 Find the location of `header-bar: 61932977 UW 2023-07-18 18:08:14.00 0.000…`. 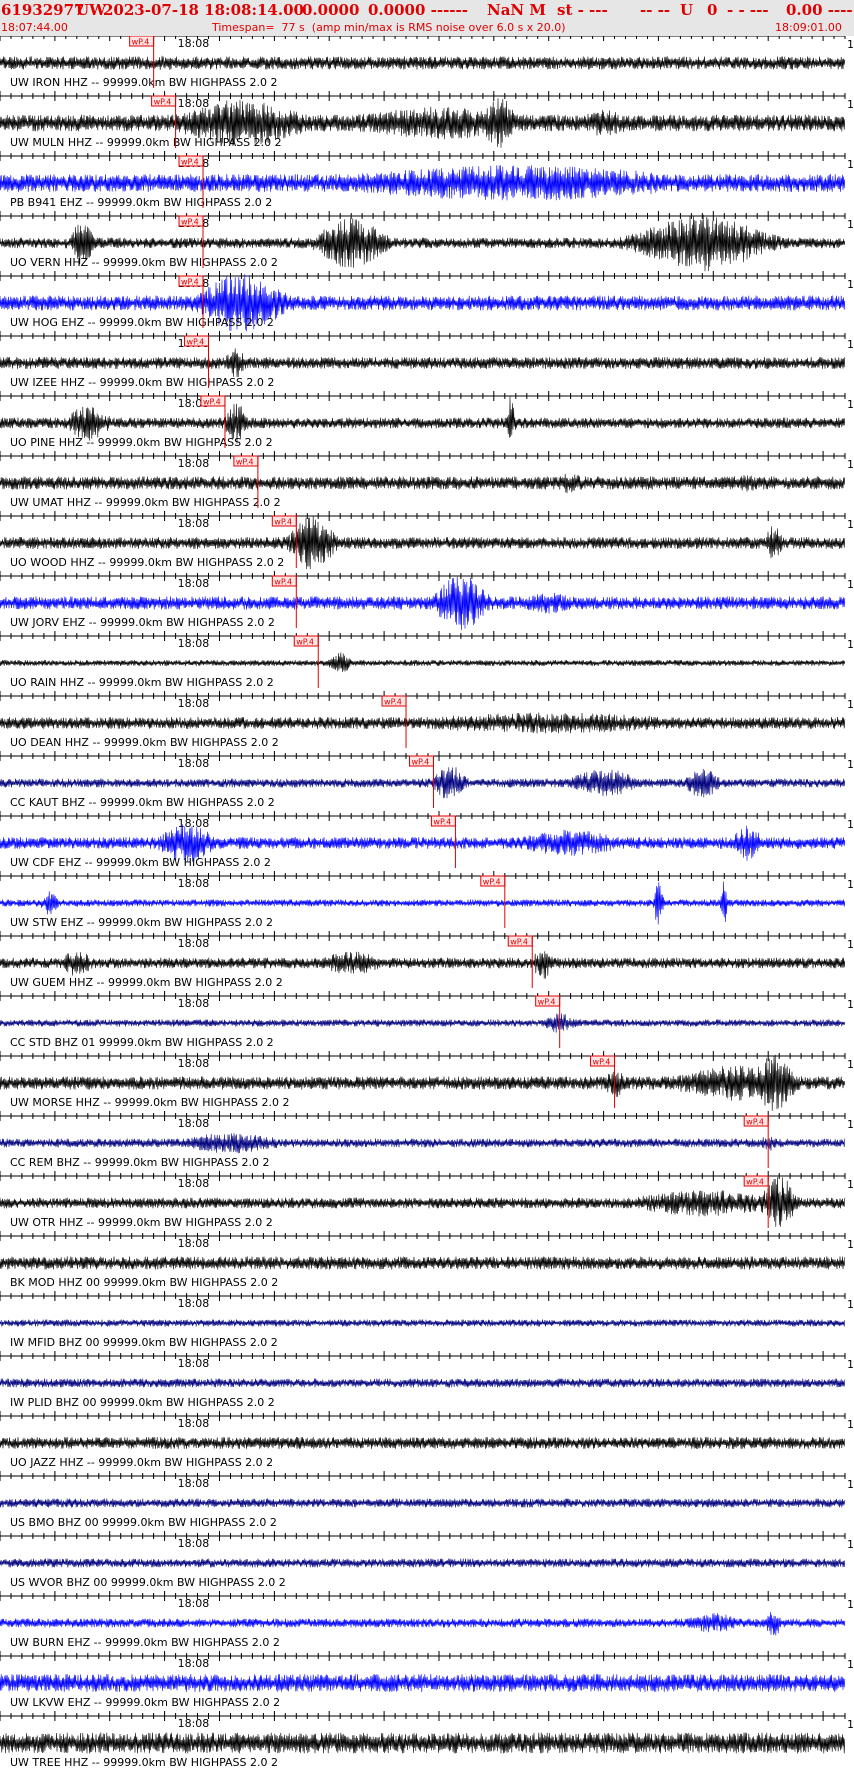

header-bar: 61932977 UW 2023-07-18 18:08:14.00 0.000… is located at coordinates (427, 18).